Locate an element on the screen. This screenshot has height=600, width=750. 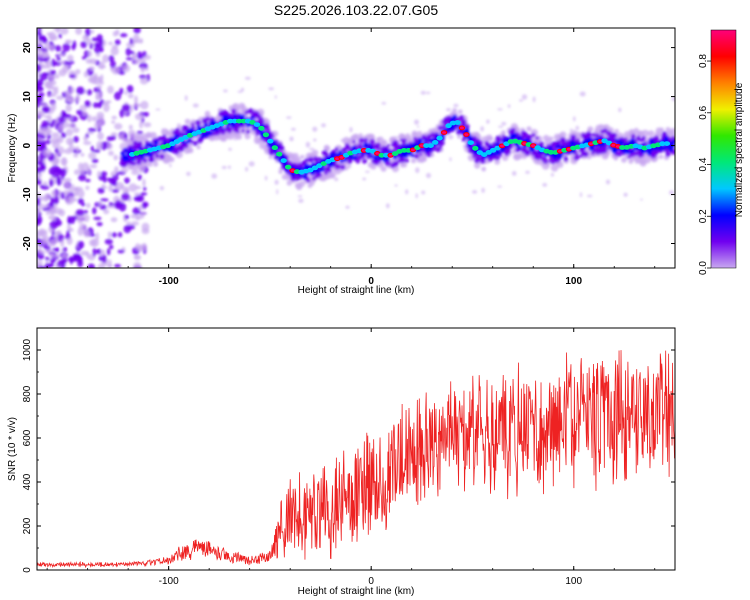
colorbar-tick-label: 0.8 is located at coordinates (703, 61).